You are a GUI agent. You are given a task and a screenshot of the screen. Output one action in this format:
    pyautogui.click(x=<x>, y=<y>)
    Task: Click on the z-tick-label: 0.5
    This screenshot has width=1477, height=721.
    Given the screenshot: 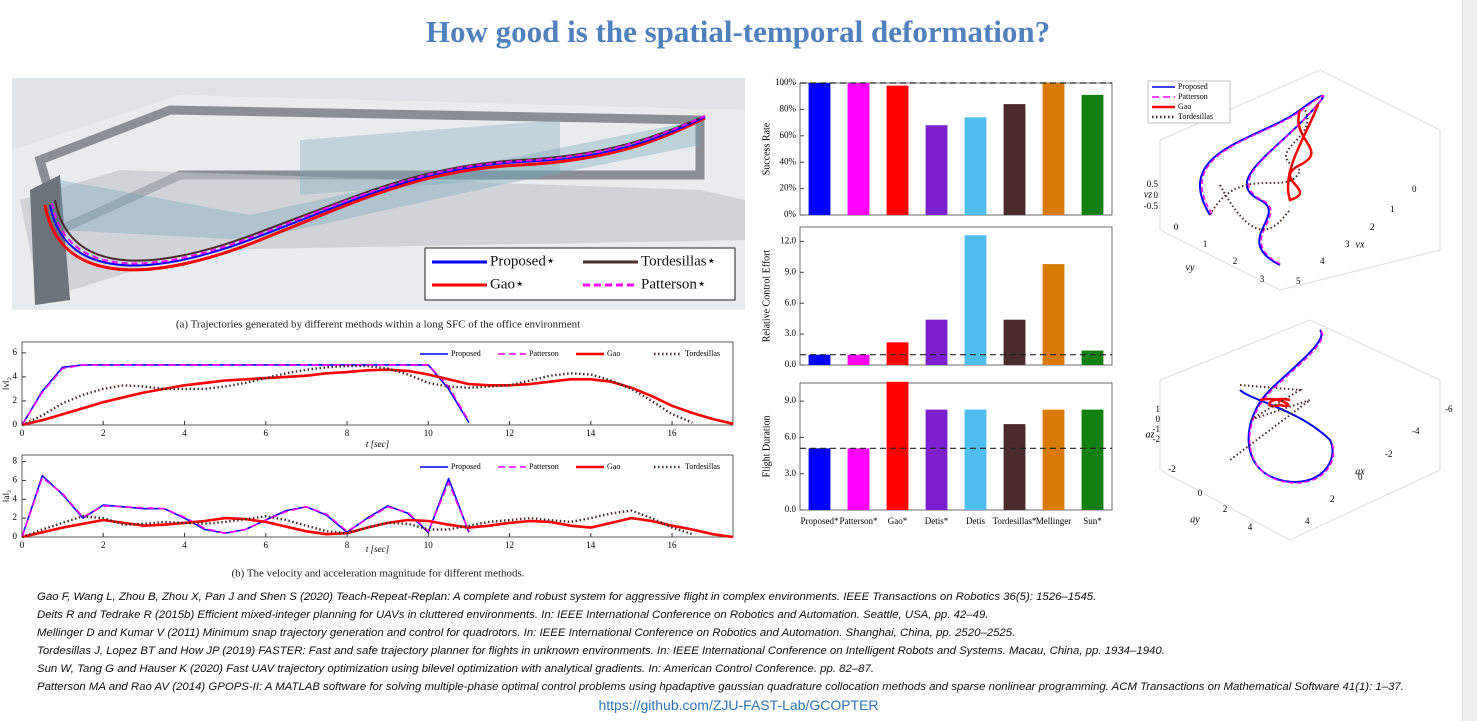 What is the action you would take?
    pyautogui.click(x=1153, y=184)
    